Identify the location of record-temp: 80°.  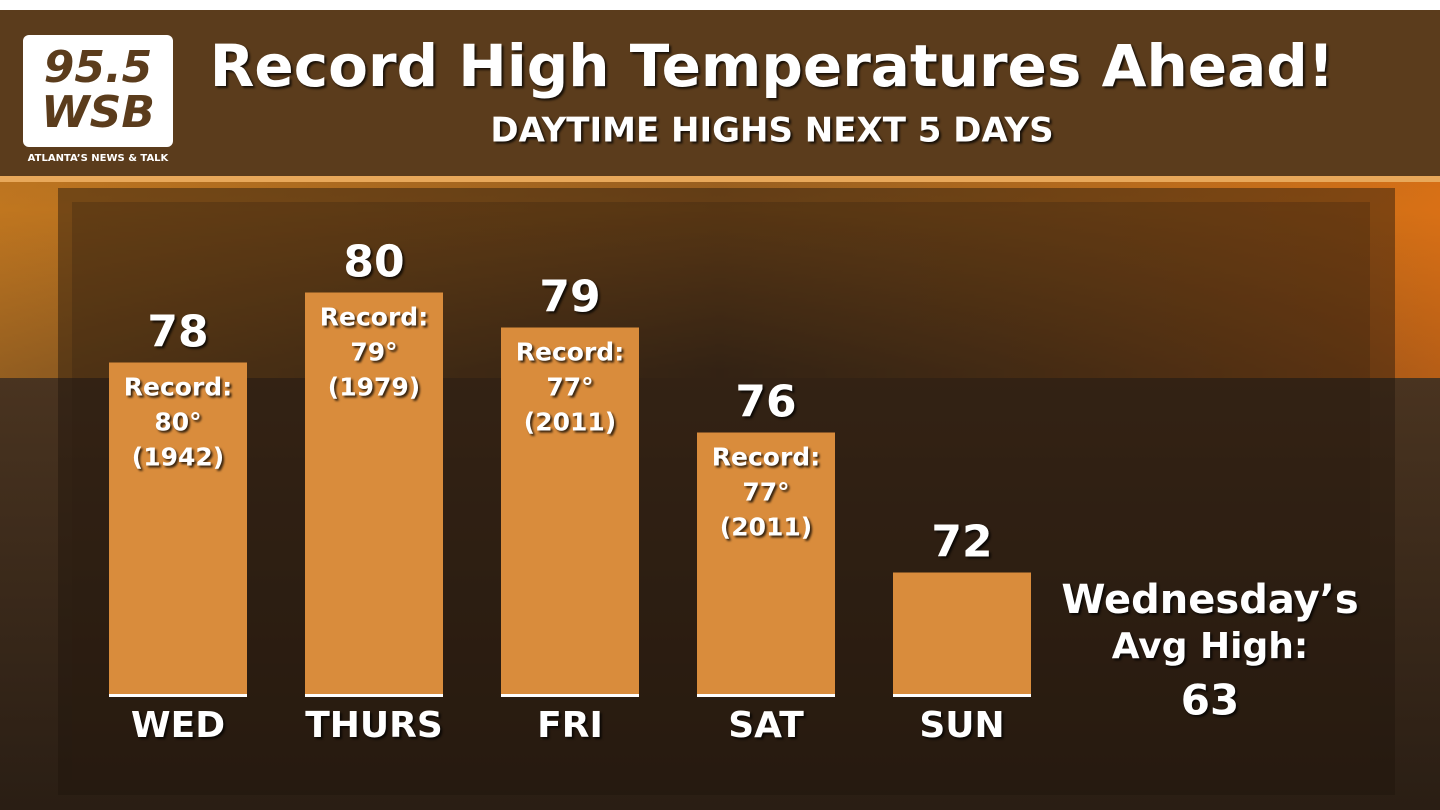
(177, 422).